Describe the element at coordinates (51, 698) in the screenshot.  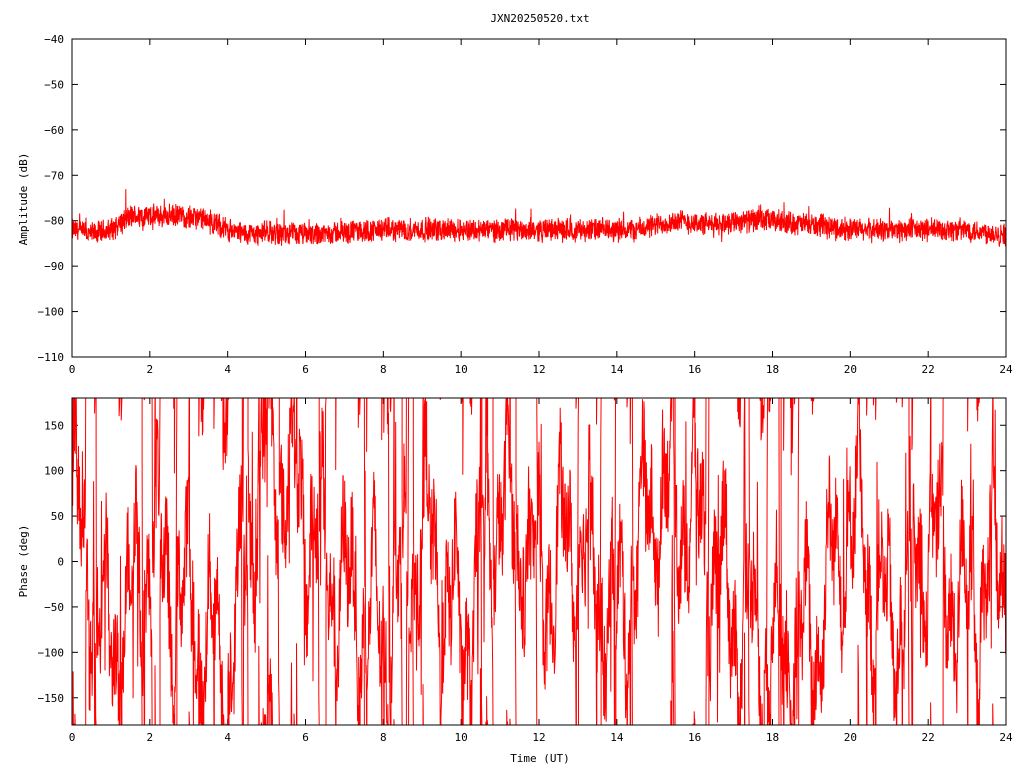
I see `y-tick-label: −150` at that location.